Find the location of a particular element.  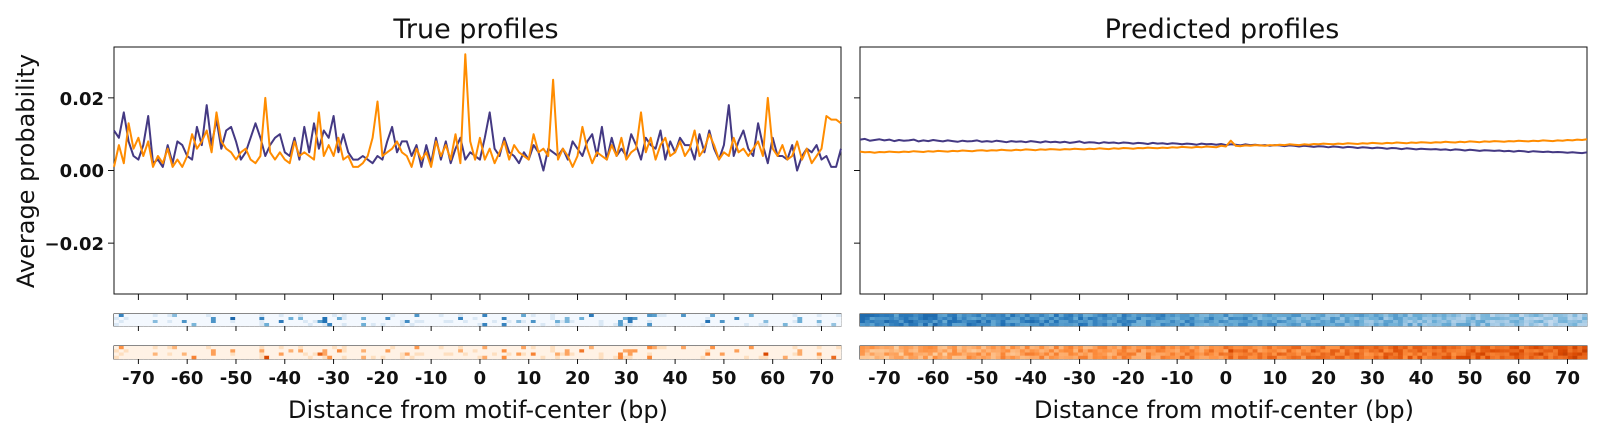

x-tick-label: -10 is located at coordinates (1177, 378).